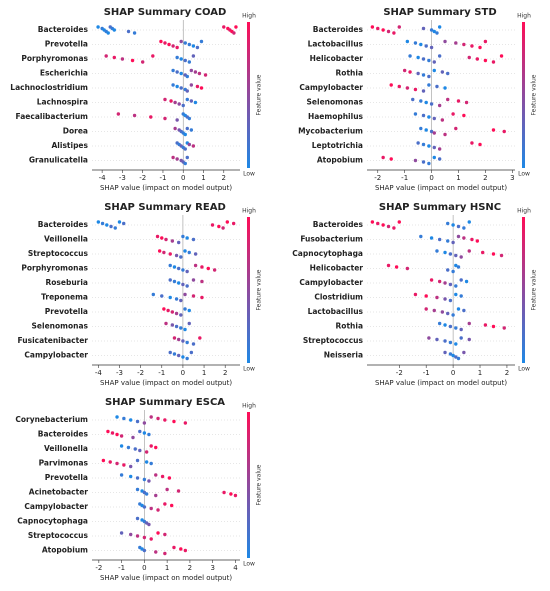  What do you see at coordinates (336, 311) in the screenshot?
I see `feature-label: Lactobacillus` at bounding box center [336, 311].